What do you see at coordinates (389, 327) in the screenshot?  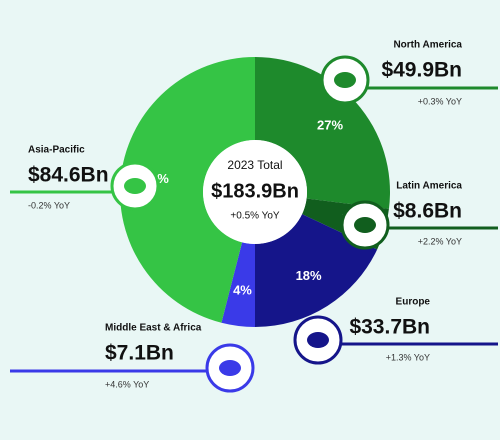 I see `region-amount: $33.7Bn` at bounding box center [389, 327].